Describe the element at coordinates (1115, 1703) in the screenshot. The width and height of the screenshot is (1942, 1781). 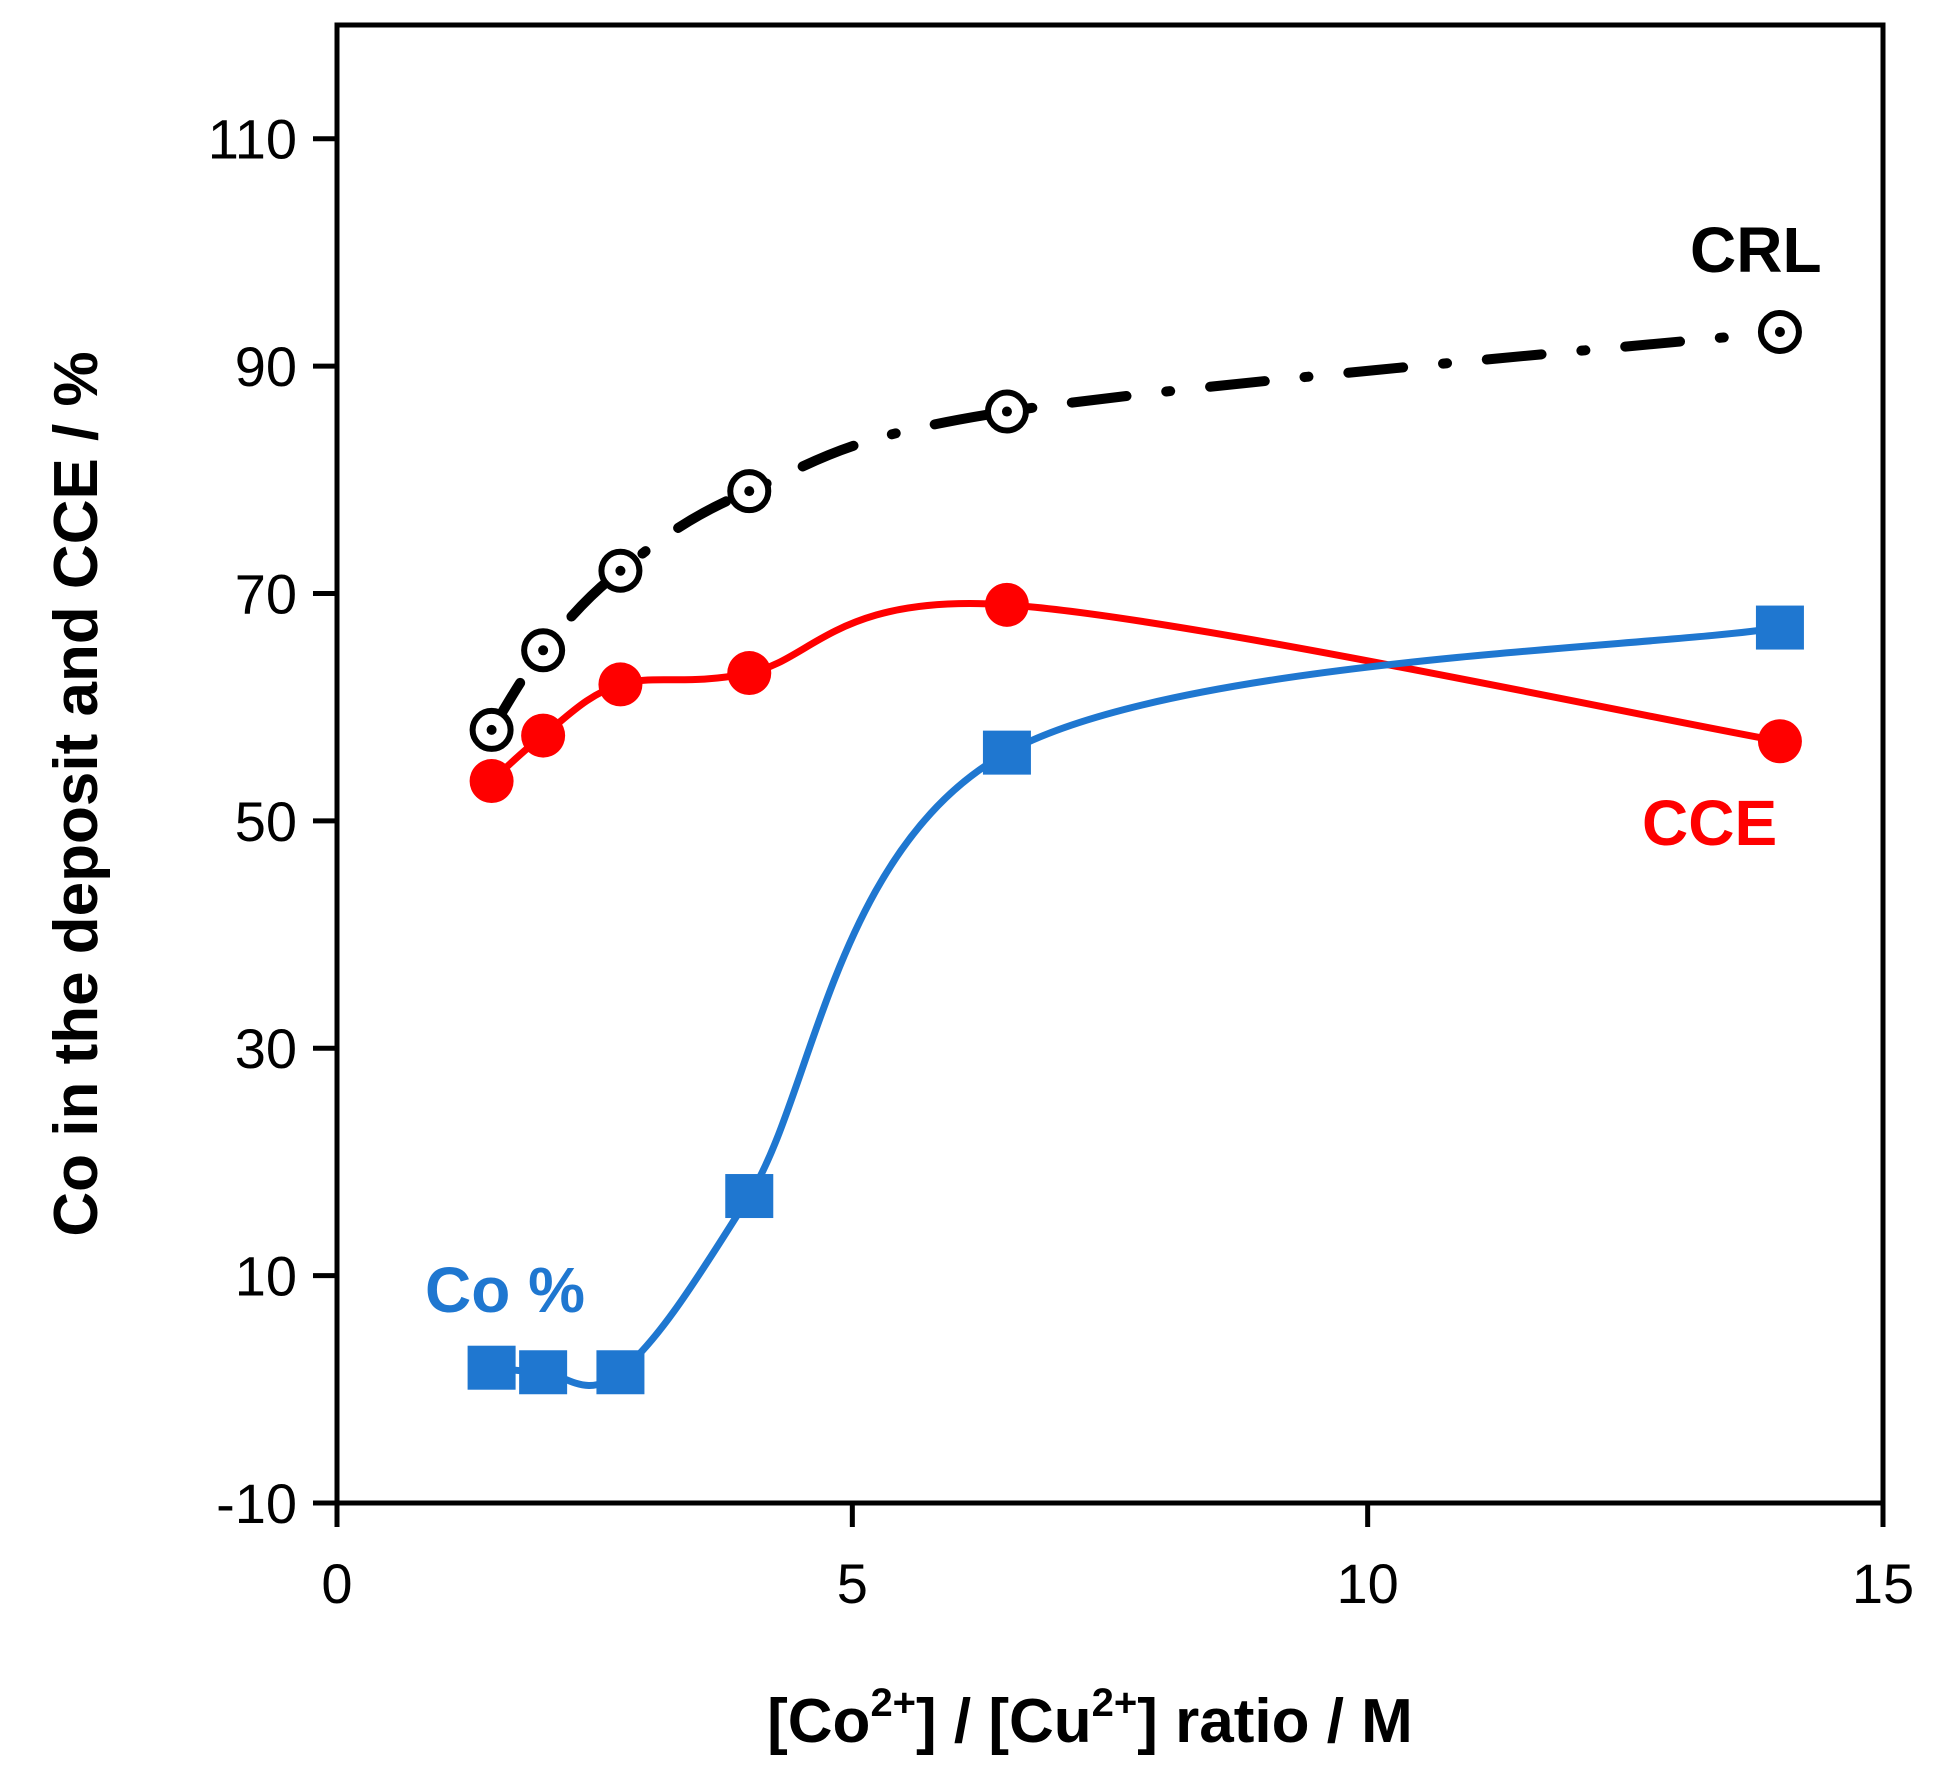
I see `x-axis-title-sup2: 2+` at that location.